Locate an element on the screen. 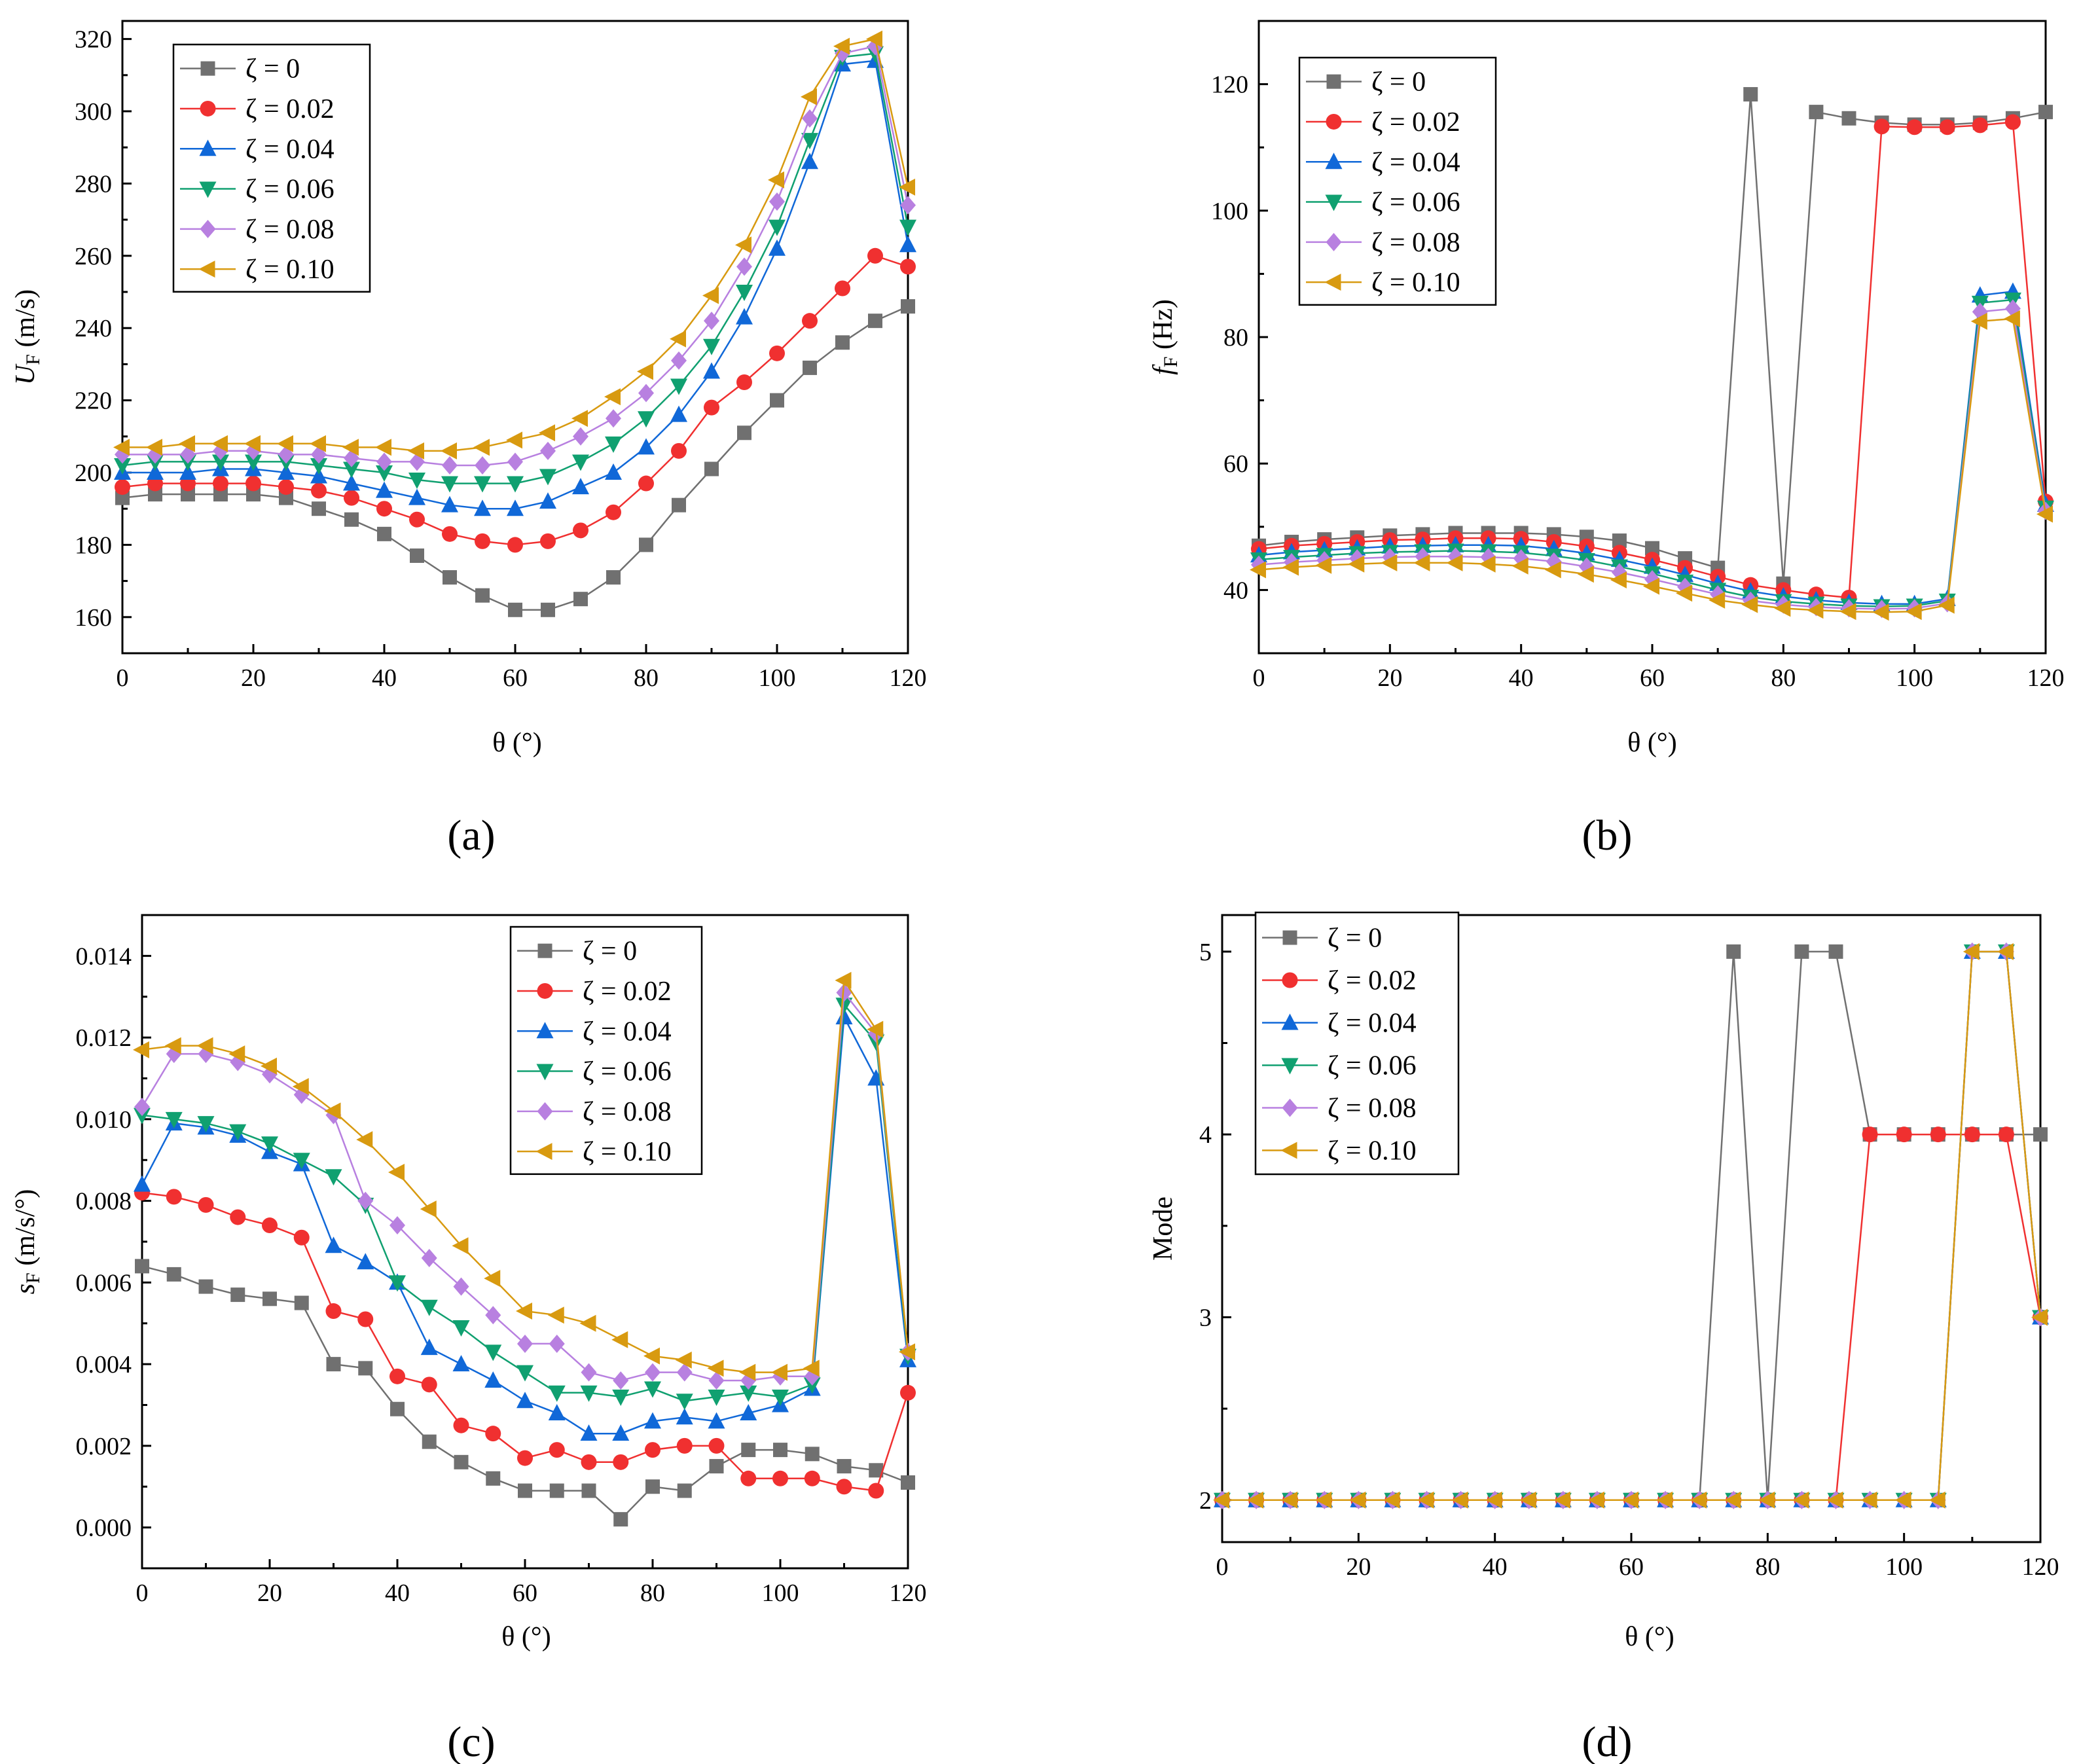  y-axis-label-unit: (m/s) is located at coordinates (26, 321).